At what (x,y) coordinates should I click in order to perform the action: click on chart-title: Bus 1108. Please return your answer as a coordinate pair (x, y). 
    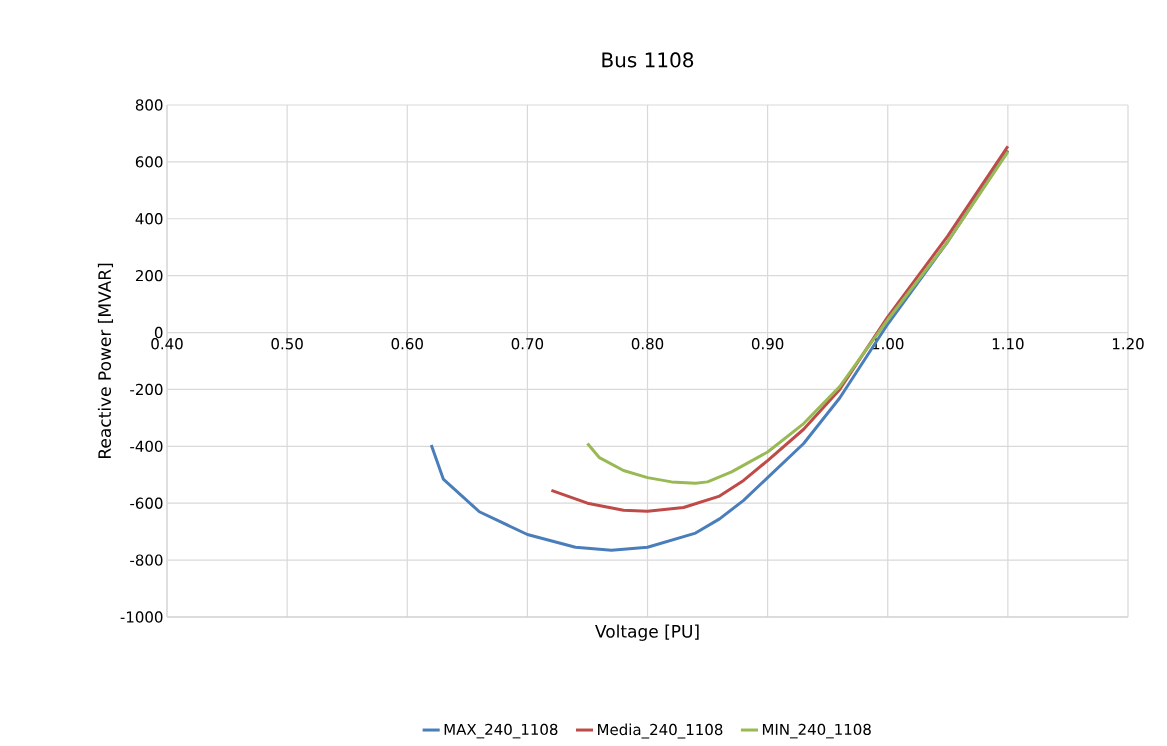
    Looking at the image, I should click on (648, 60).